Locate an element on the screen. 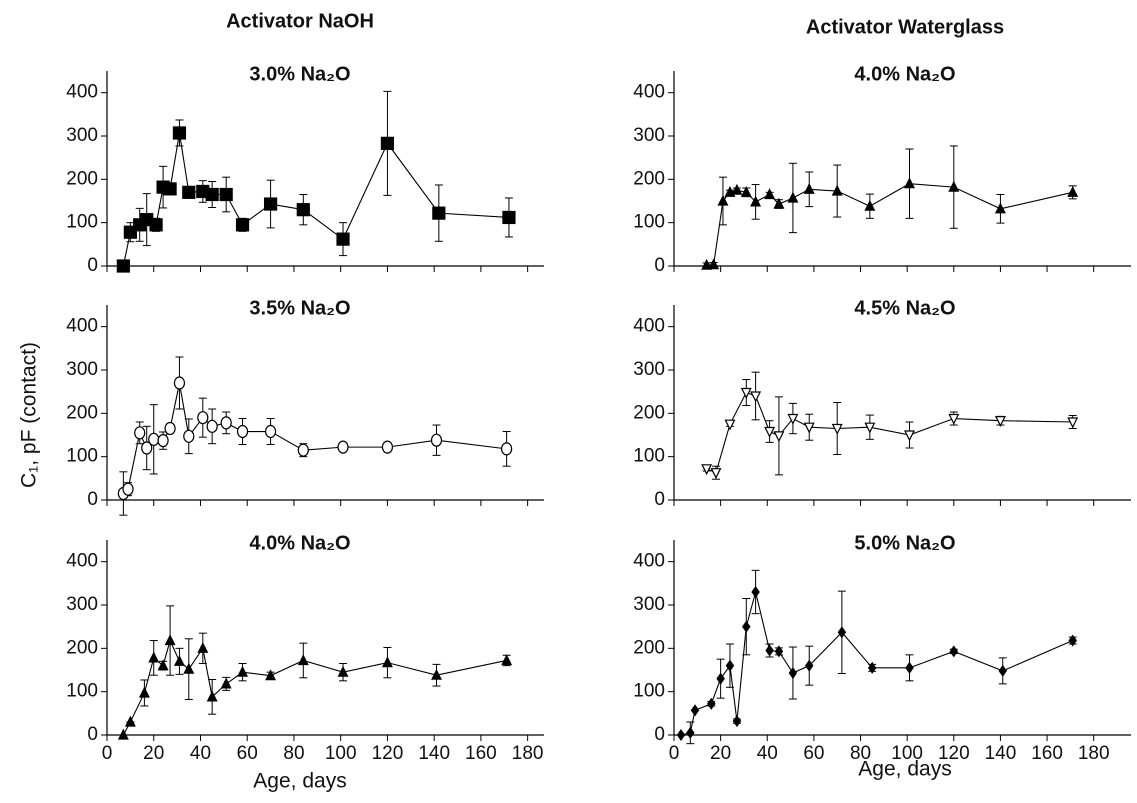  x-tick-label: 100 is located at coordinates (907, 753).